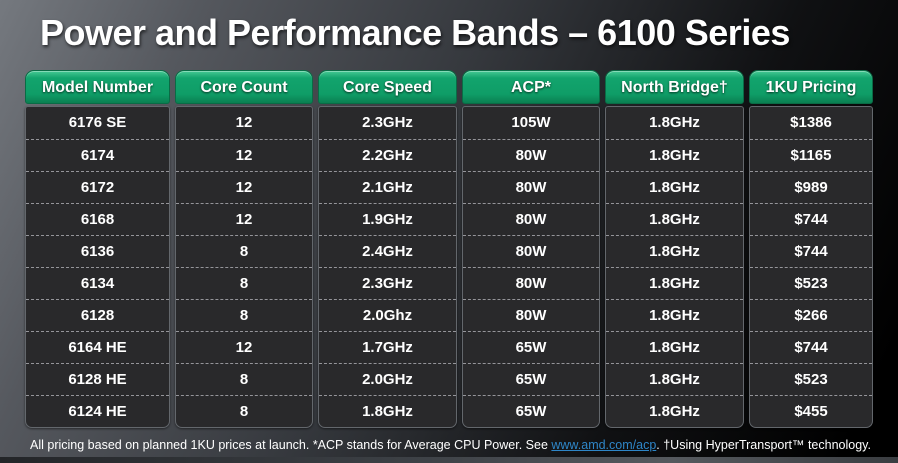  I want to click on table-cell: $1386, so click(811, 122).